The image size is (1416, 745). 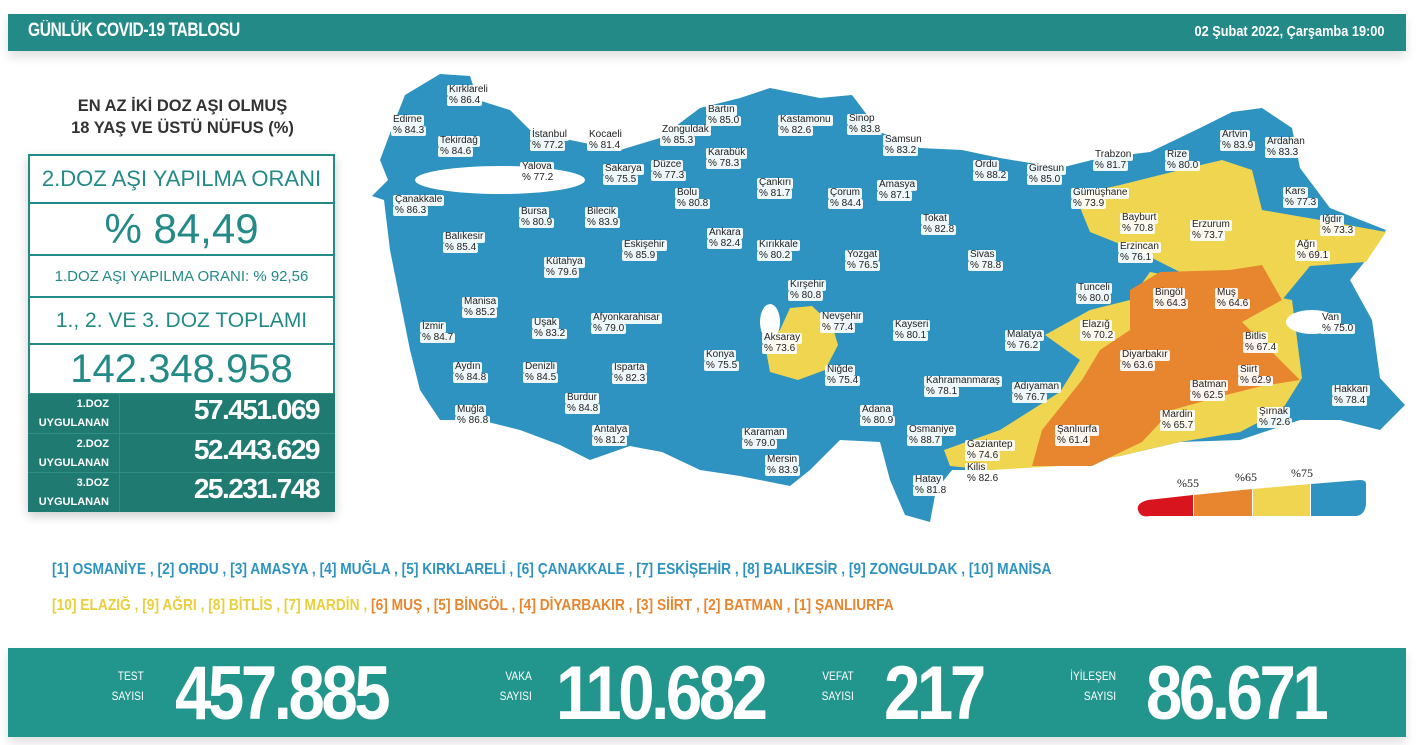 I want to click on province-label: Adıyaman% 76.7, so click(x=1037, y=392).